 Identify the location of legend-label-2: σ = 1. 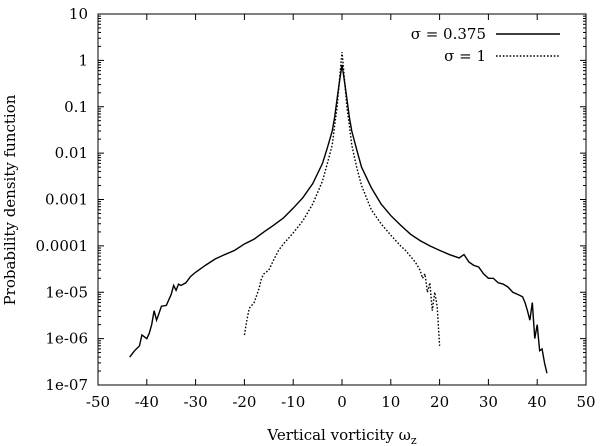
(465, 56).